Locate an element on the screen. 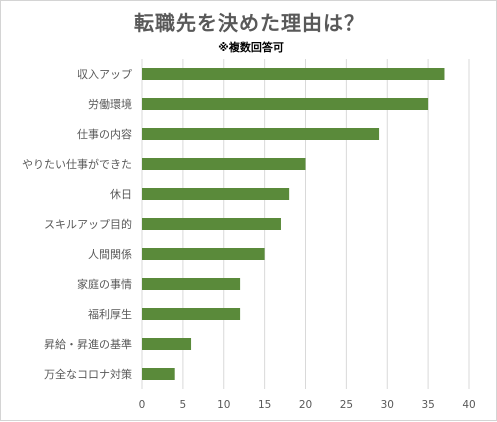 This screenshot has width=497, height=422. category-label: 収入アップ is located at coordinates (104, 74).